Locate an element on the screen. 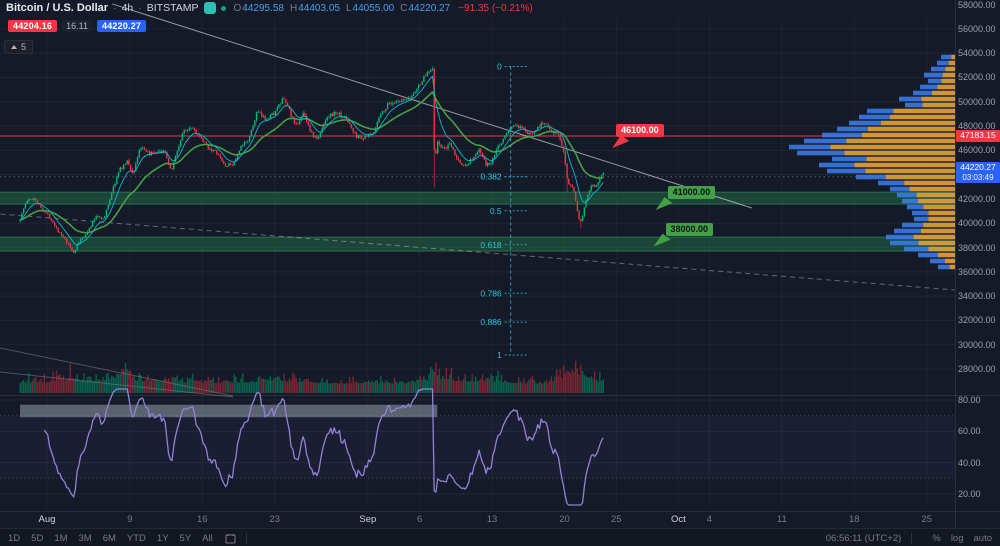 The width and height of the screenshot is (1000, 546). time-tick-16: 16 is located at coordinates (202, 519).